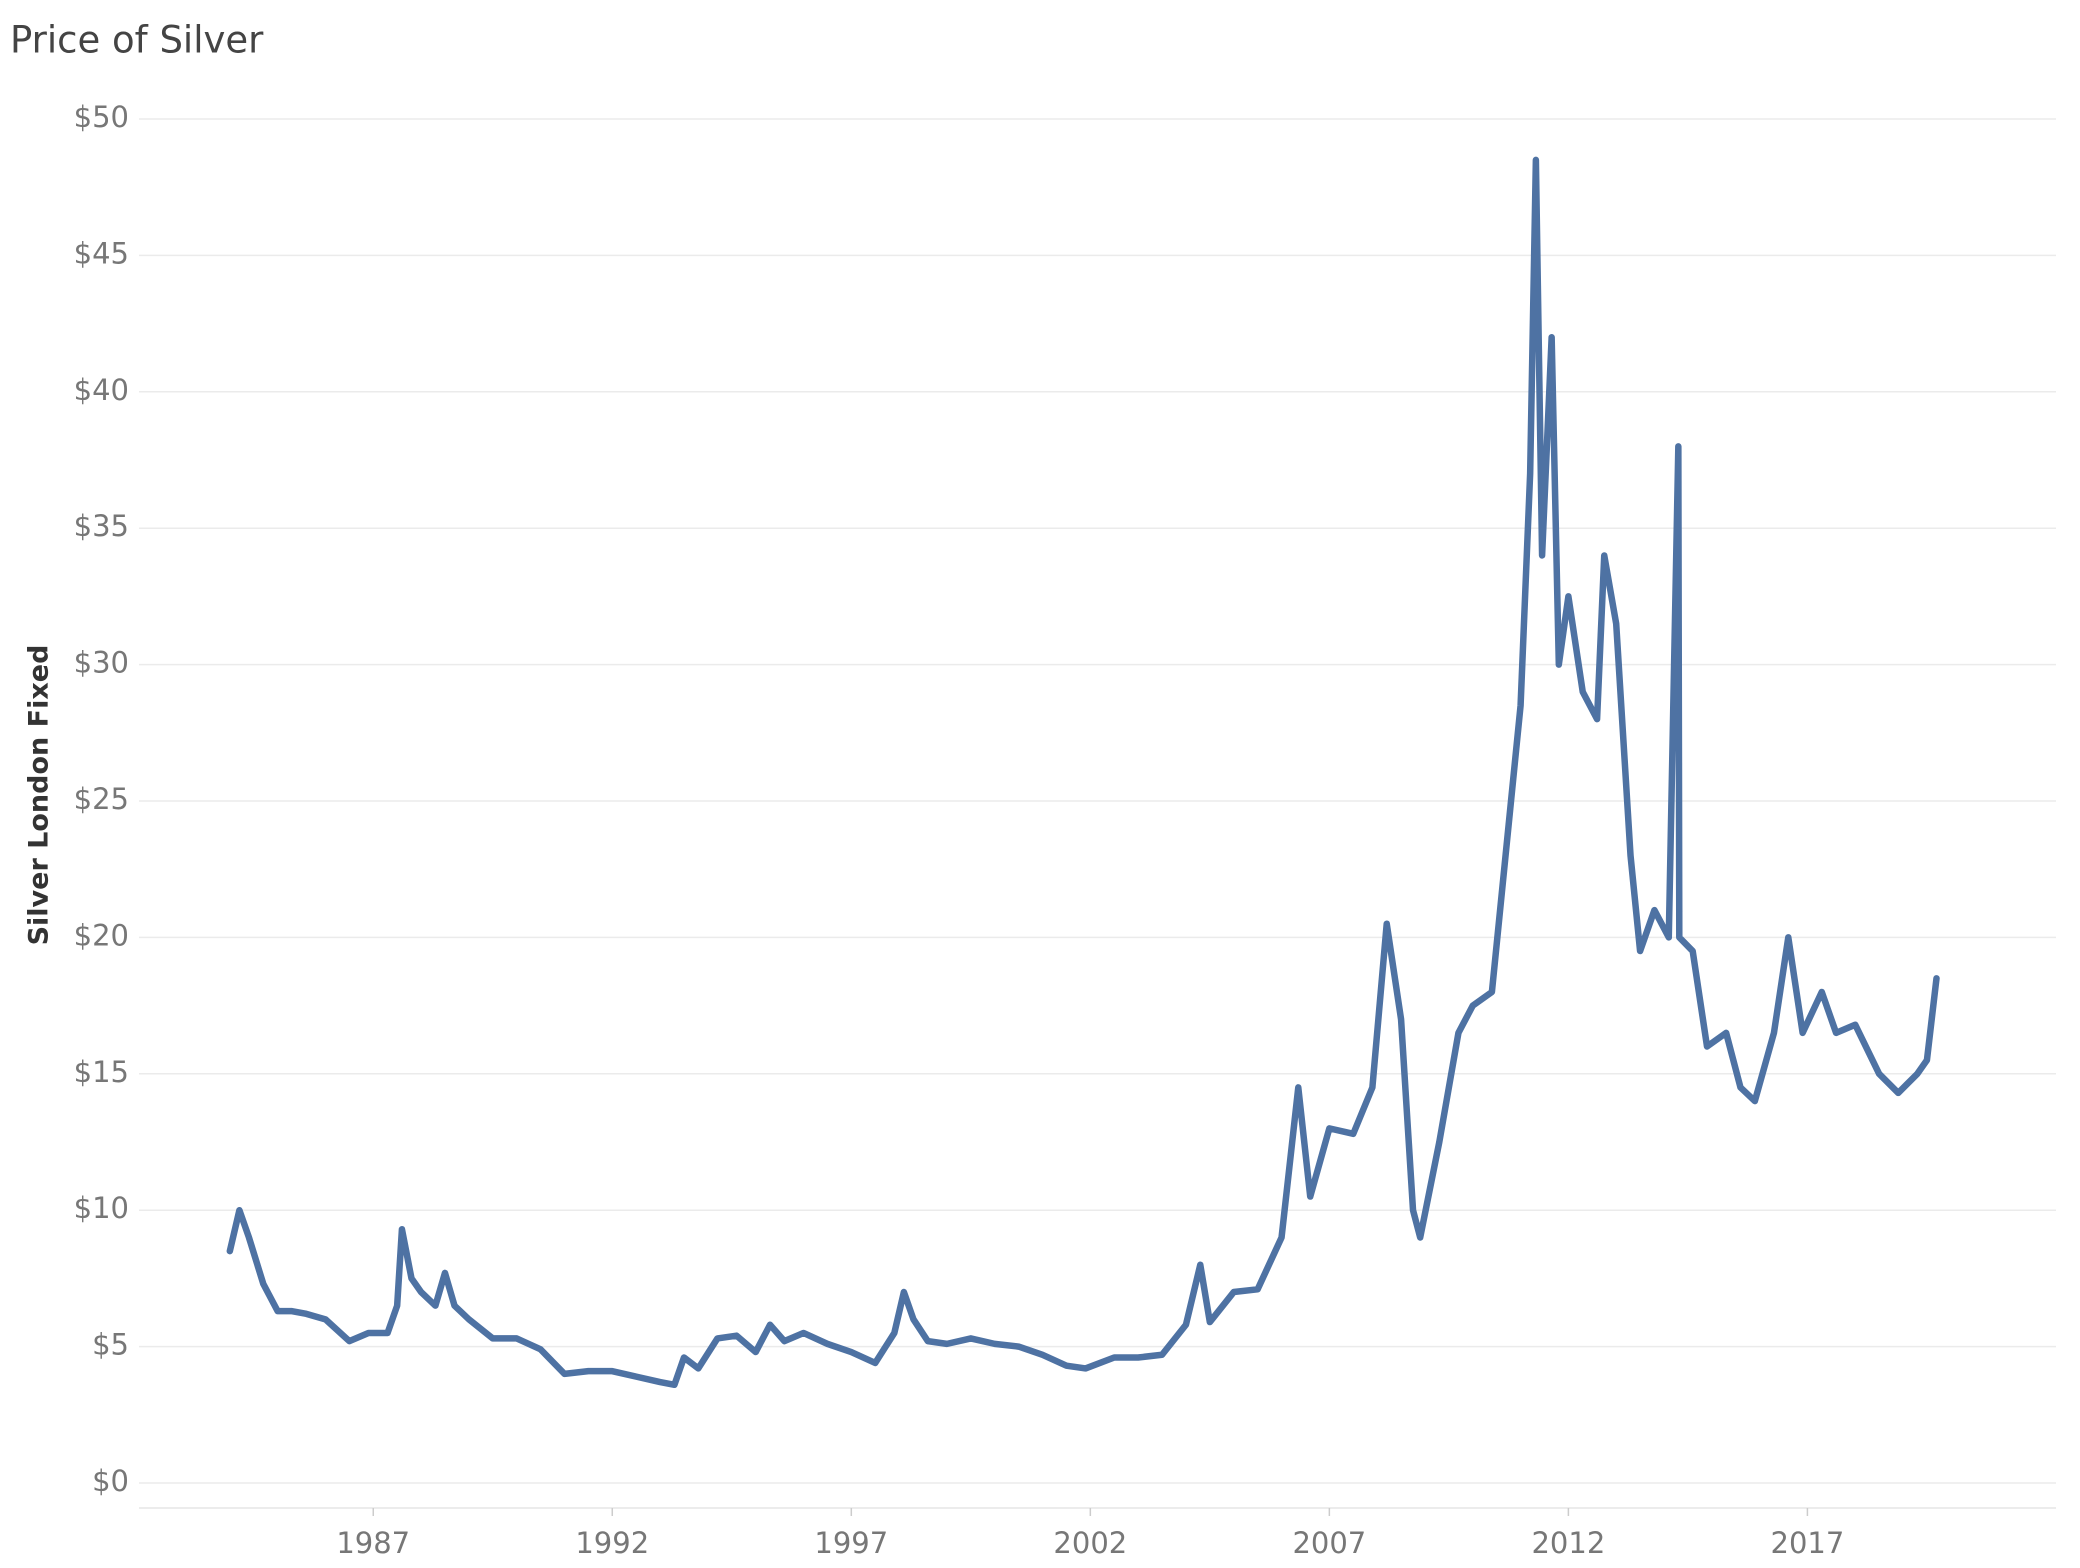 This screenshot has height=1568, width=2080. I want to click on y-tick-label: $40, so click(101, 390).